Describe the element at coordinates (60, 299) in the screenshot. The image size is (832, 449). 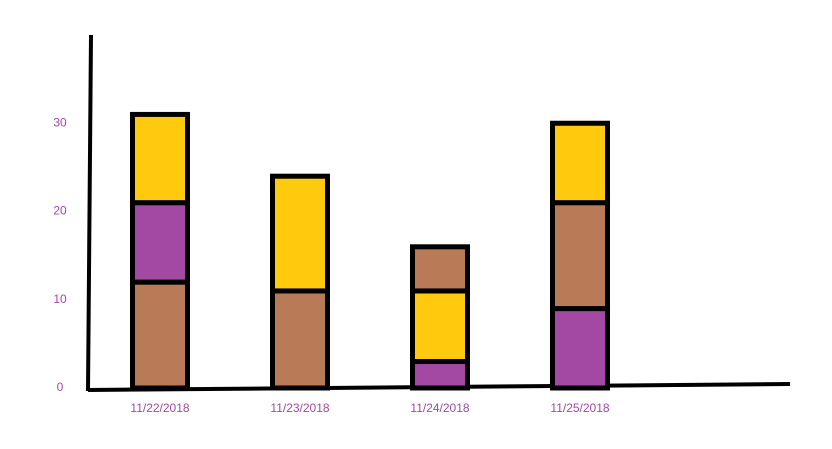
I see `y-tick-label: 10` at that location.